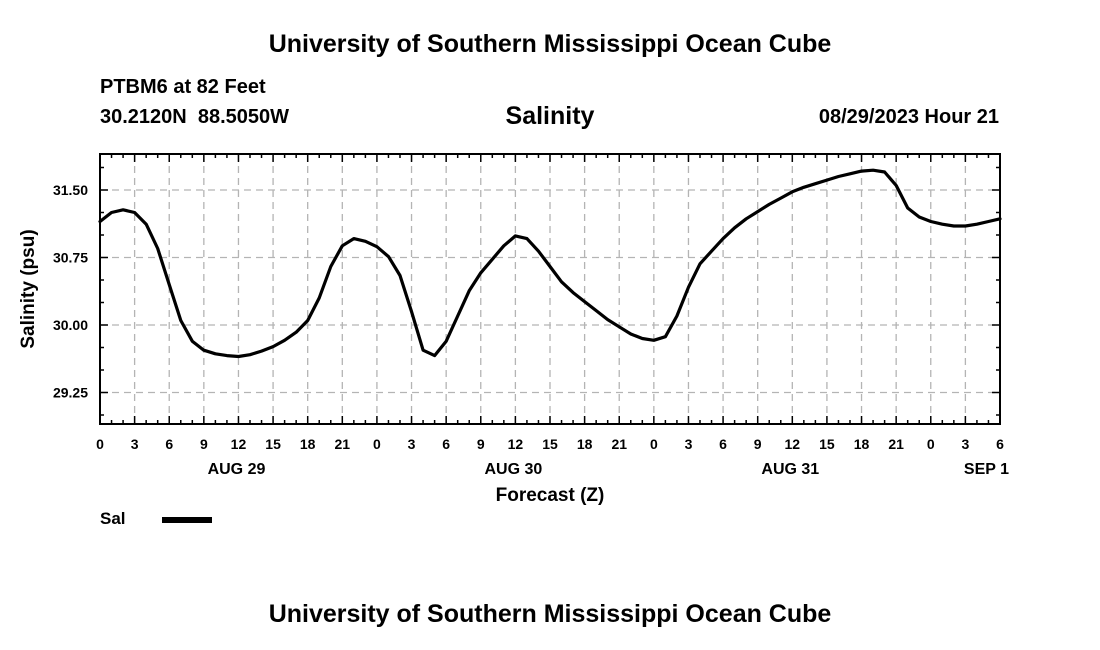 The height and width of the screenshot is (650, 1100). Describe the element at coordinates (237, 469) in the screenshot. I see `date-label: AUG 29` at that location.